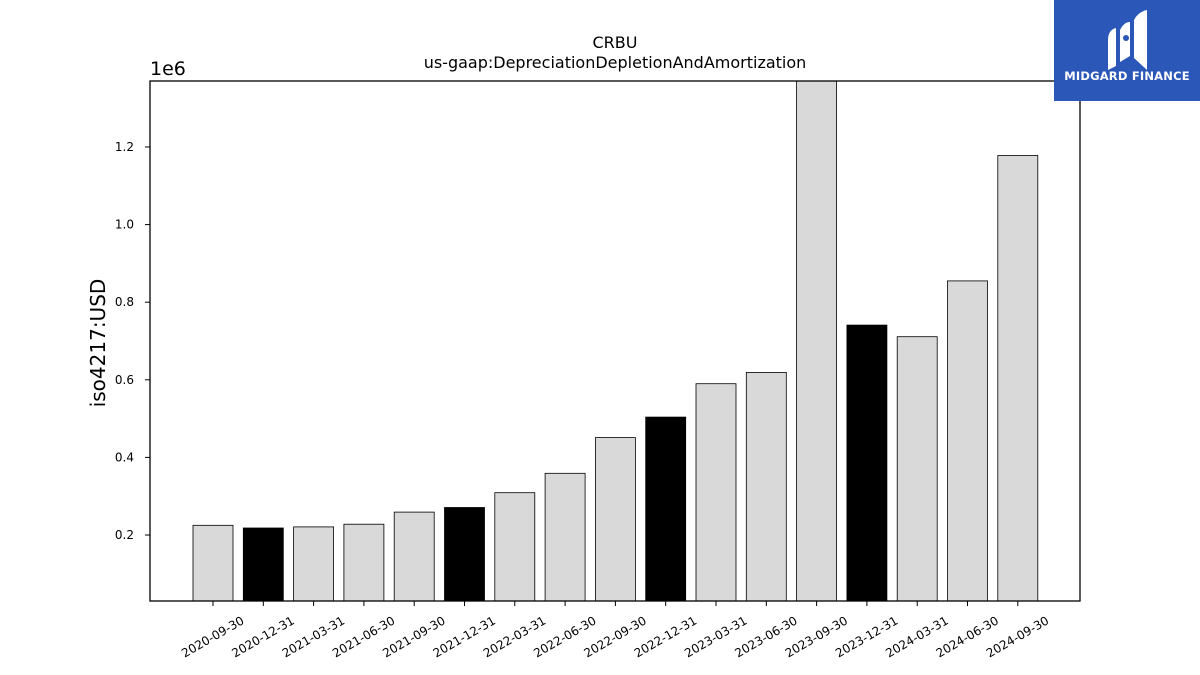 This screenshot has height=675, width=1200. I want to click on midgard-finance-logo: MIDGARD FINANCE, so click(1127, 50).